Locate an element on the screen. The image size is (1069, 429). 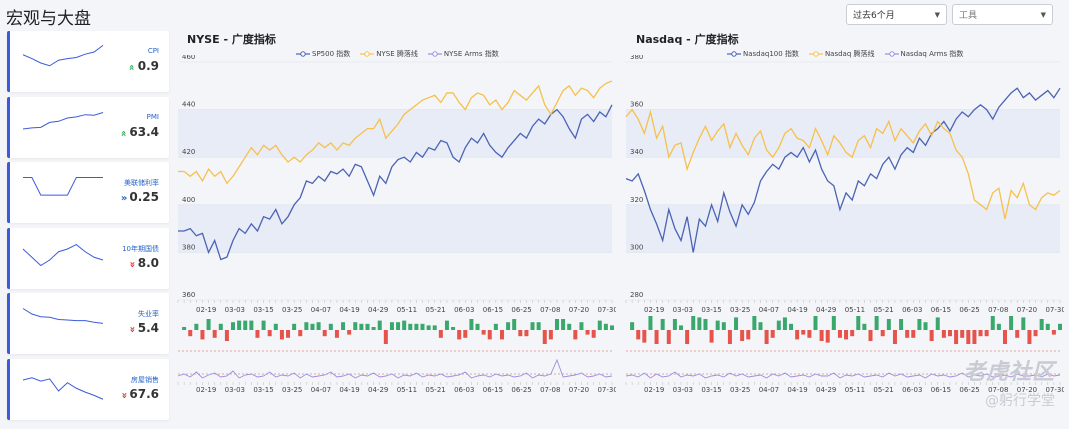
y-tick-label: 420 is located at coordinates (188, 152).